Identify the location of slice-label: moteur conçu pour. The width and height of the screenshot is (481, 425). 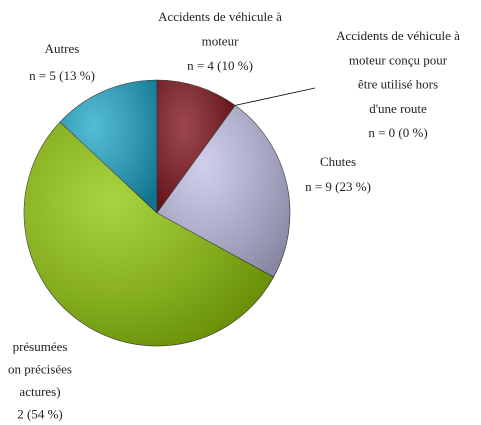
(398, 59).